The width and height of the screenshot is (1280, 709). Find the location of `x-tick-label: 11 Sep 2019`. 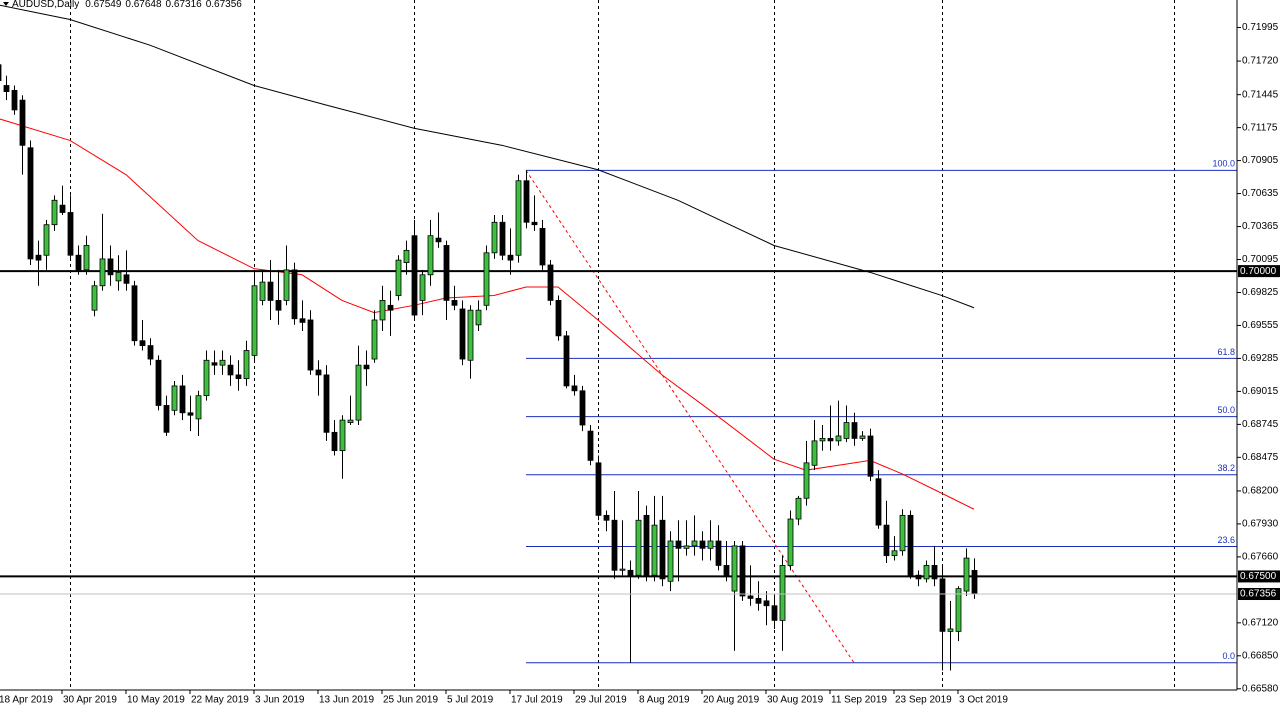

x-tick-label: 11 Sep 2019 is located at coordinates (859, 700).